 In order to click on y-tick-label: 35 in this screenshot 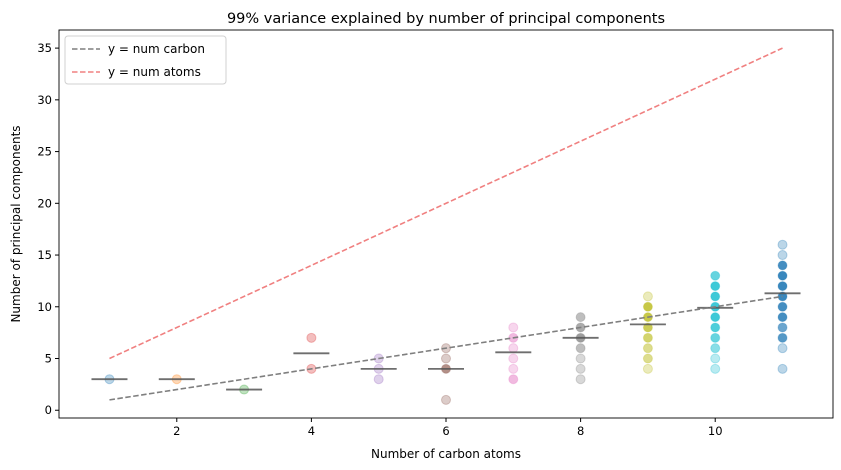, I will do `click(44, 48)`.